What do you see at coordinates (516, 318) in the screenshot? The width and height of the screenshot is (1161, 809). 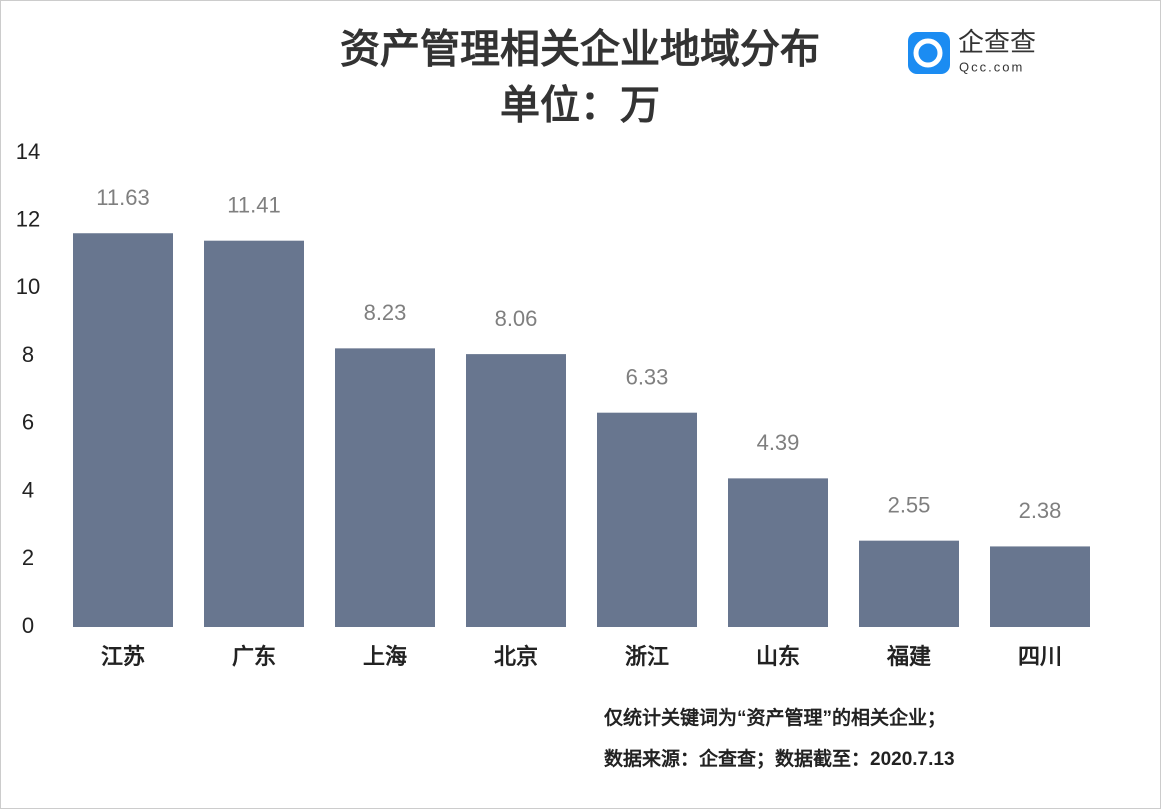 I see `value-label: 8.06` at bounding box center [516, 318].